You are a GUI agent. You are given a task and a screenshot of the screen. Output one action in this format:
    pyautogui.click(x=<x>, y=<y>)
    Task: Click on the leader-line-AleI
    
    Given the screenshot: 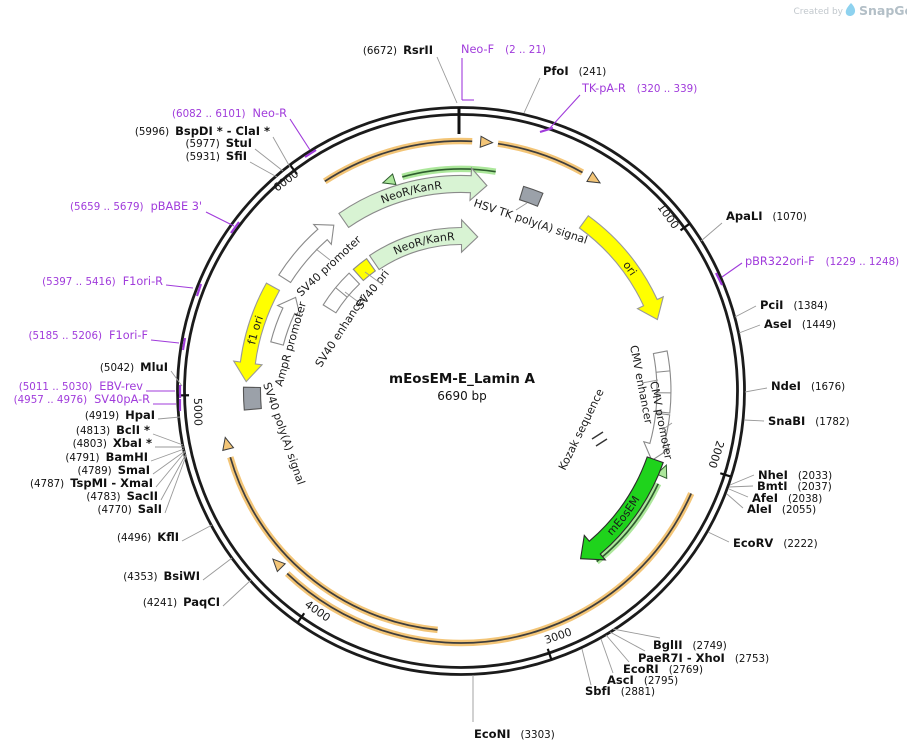 What is the action you would take?
    pyautogui.click(x=735, y=501)
    